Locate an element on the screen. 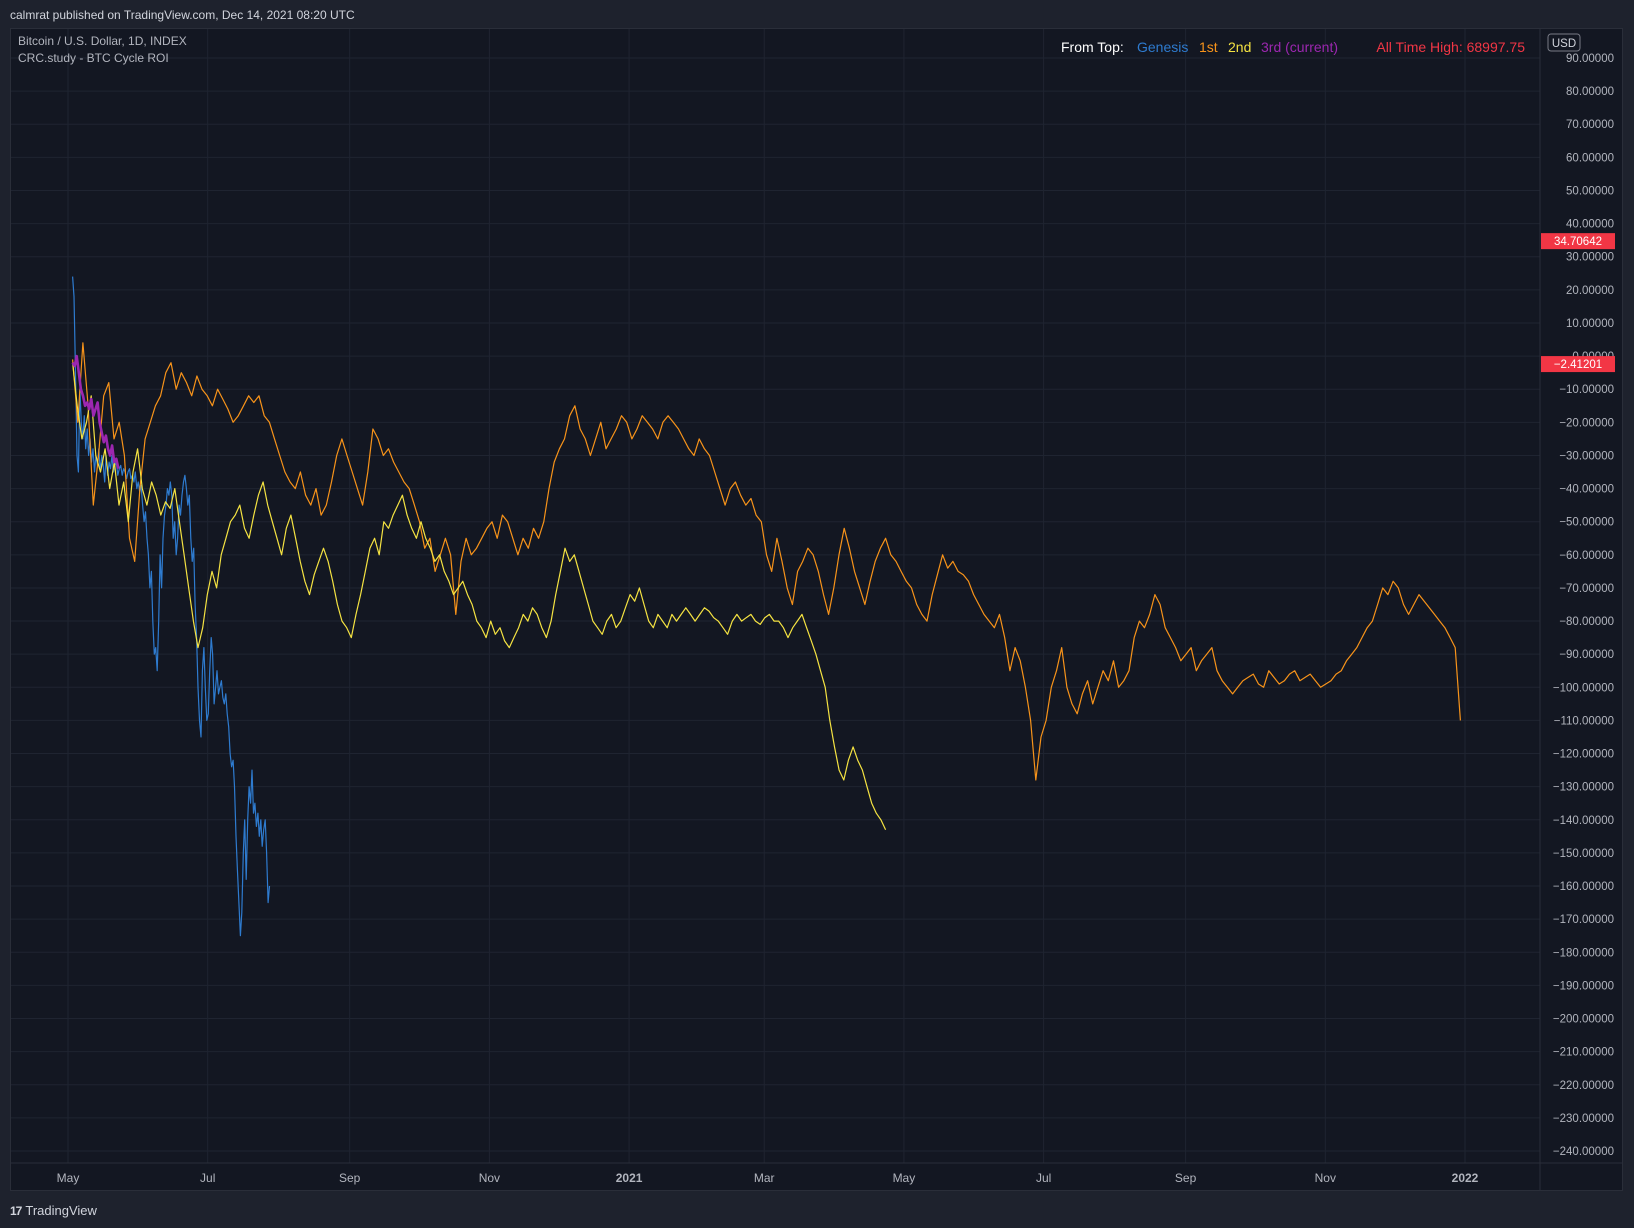  y-tick-label: −160.00000 is located at coordinates (1583, 887).